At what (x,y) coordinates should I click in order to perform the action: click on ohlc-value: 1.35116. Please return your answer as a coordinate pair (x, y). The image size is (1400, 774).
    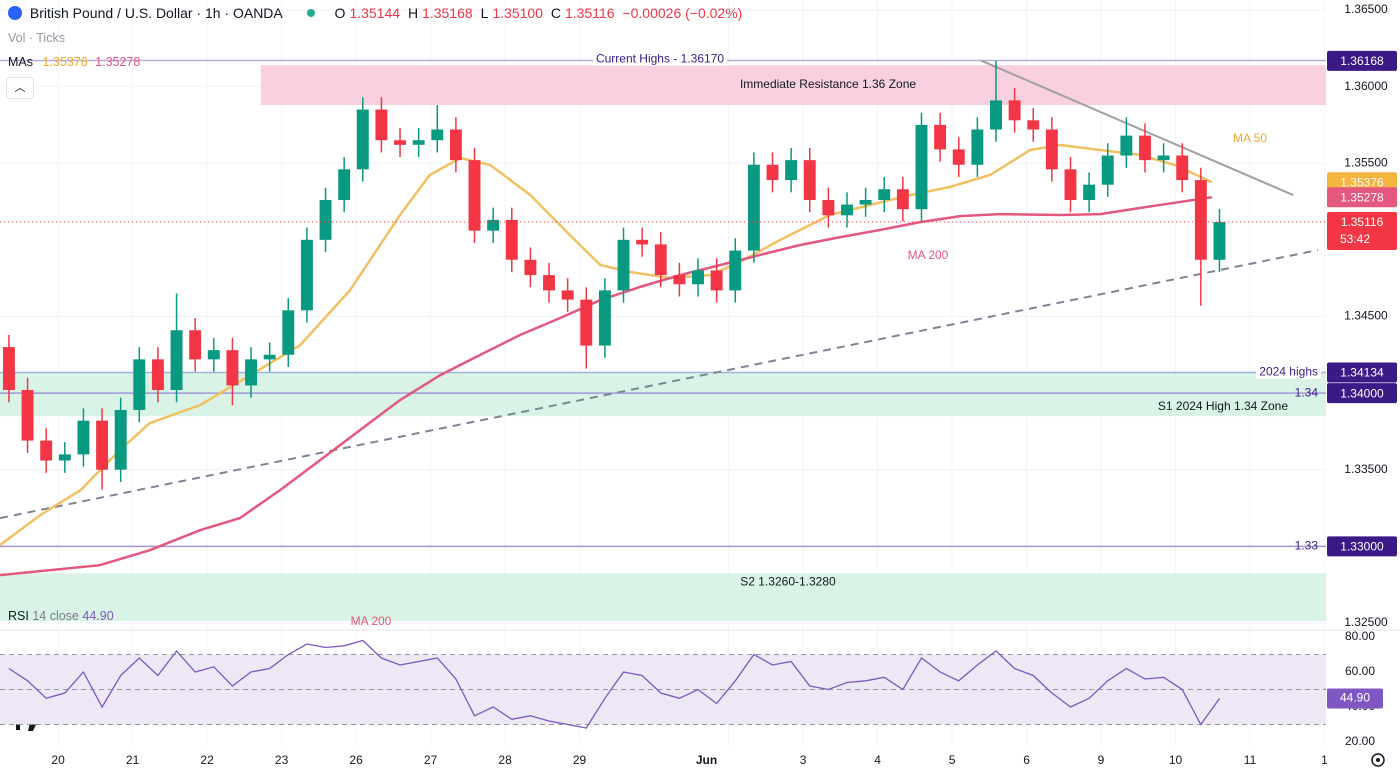
    Looking at the image, I should click on (589, 13).